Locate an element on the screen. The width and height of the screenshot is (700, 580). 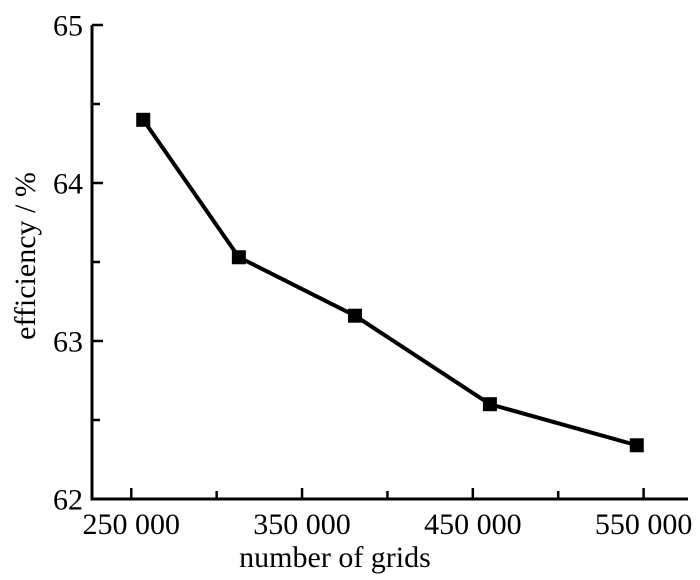
y-tick-label: 62 is located at coordinates (68, 500).